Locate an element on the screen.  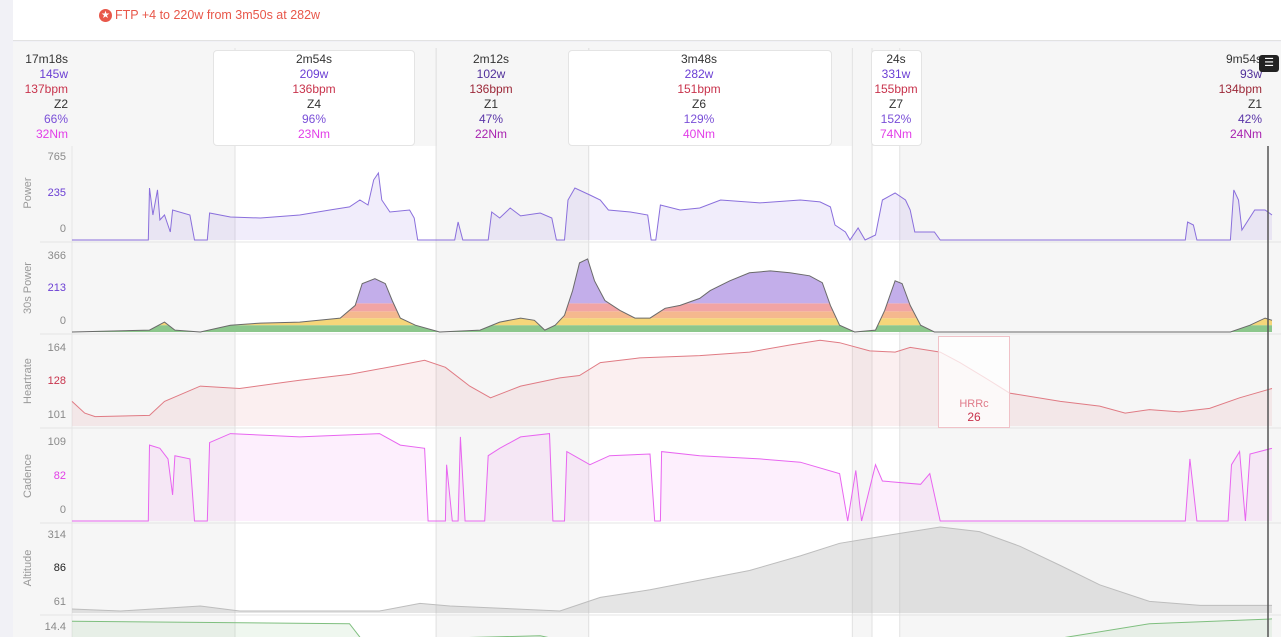
hrrc-box: HRRc 26 is located at coordinates (974, 382).